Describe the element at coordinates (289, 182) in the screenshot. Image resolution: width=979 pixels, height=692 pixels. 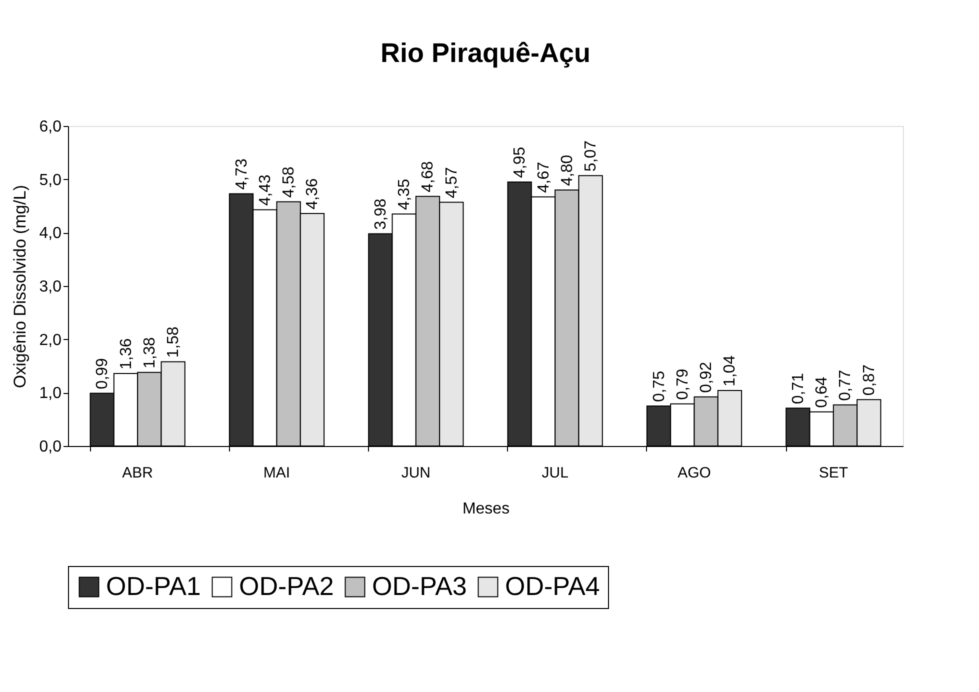
I see `data-label: 4,58` at that location.